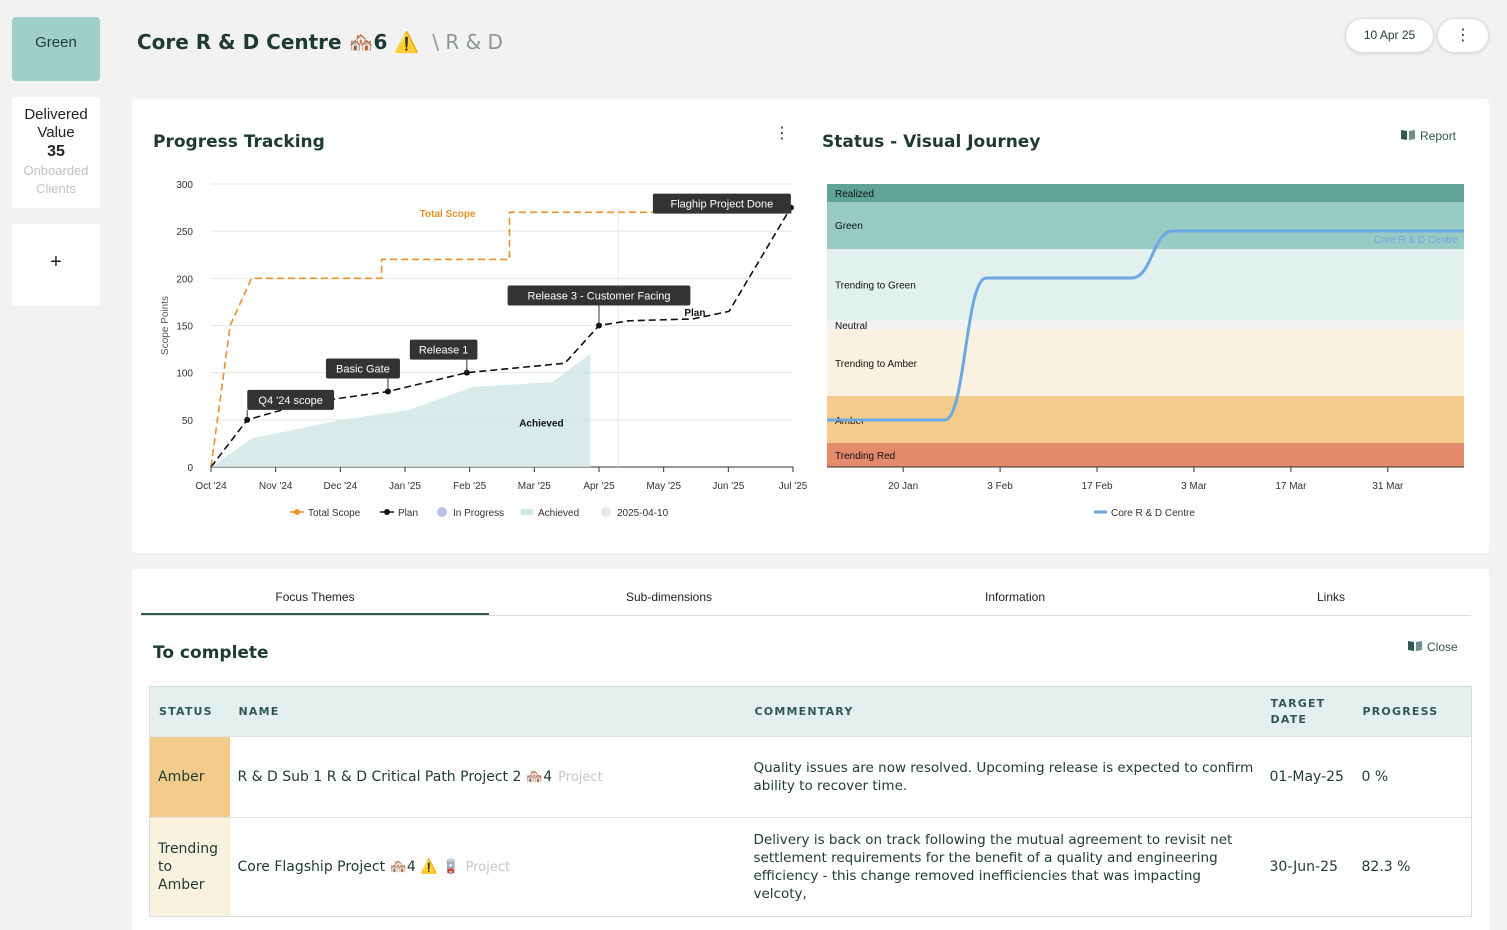 The image size is (1507, 930). Describe the element at coordinates (875, 286) in the screenshot. I see `status-band-label: Trending to Green` at that location.